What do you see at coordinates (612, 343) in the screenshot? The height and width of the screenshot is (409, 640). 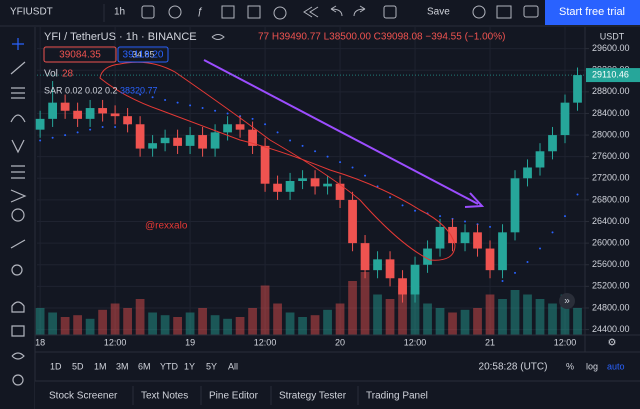 I see `axis-settings-icon: ⚙` at bounding box center [612, 343].